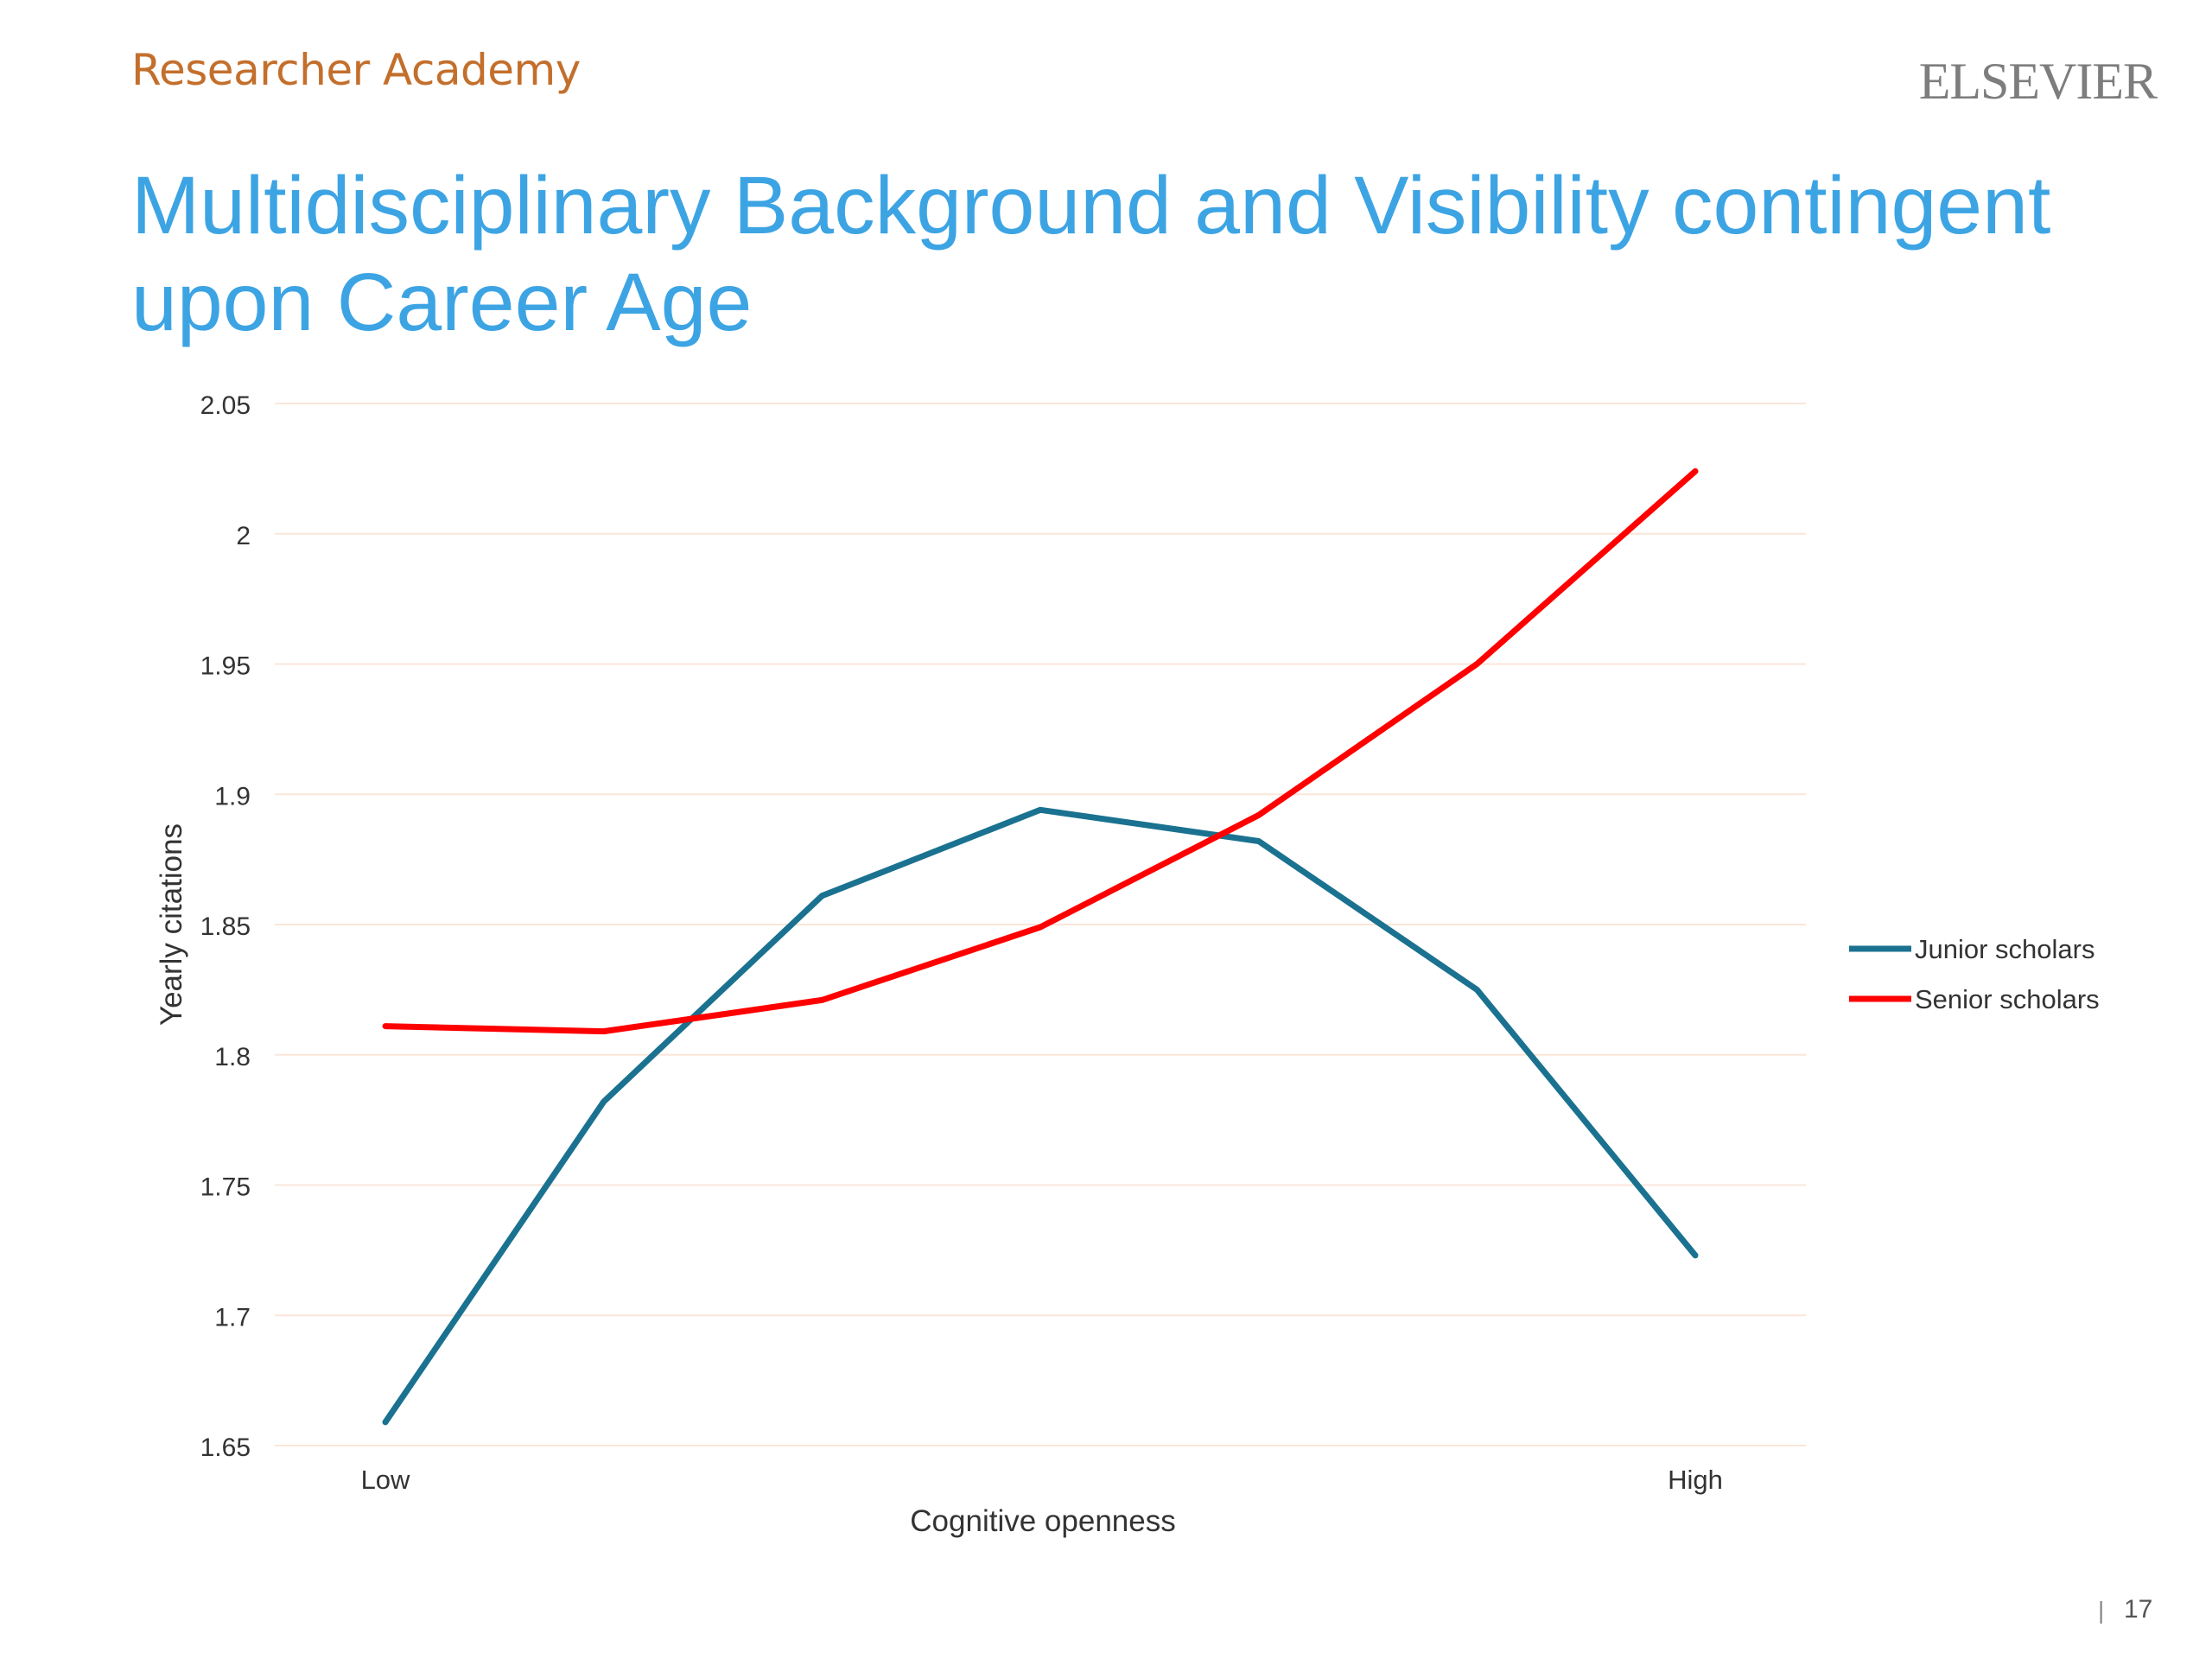 The image size is (2212, 1659). I want to click on y-tick-label: 1.75, so click(225, 1187).